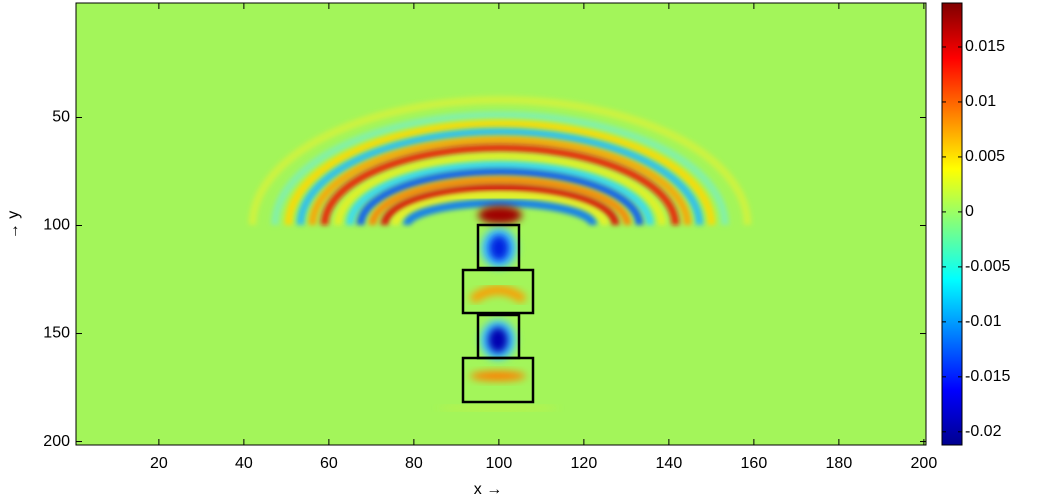 The image size is (1041, 499). What do you see at coordinates (56, 225) in the screenshot?
I see `y-tick-label: 100` at bounding box center [56, 225].